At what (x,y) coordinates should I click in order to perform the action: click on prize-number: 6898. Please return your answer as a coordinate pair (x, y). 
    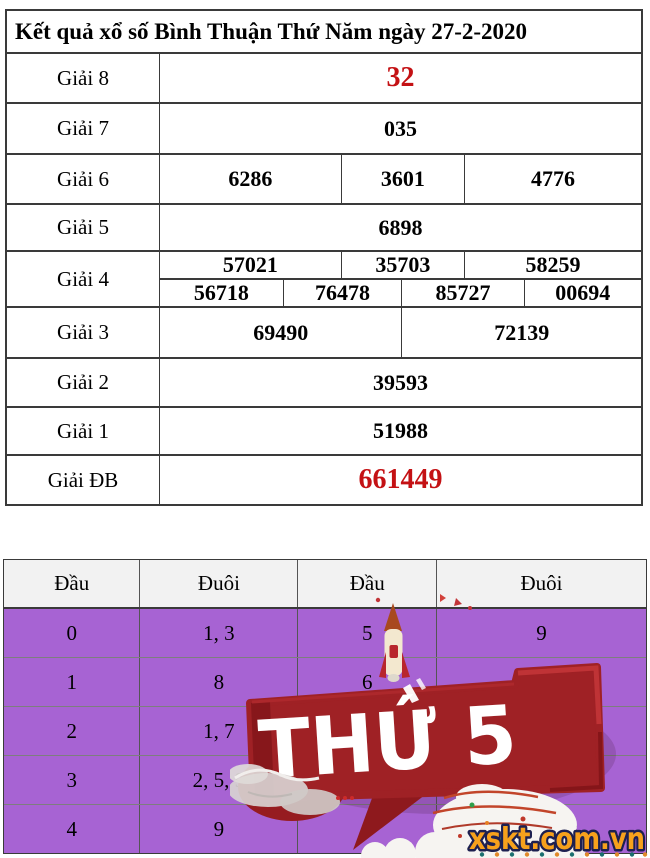
    Looking at the image, I should click on (400, 227).